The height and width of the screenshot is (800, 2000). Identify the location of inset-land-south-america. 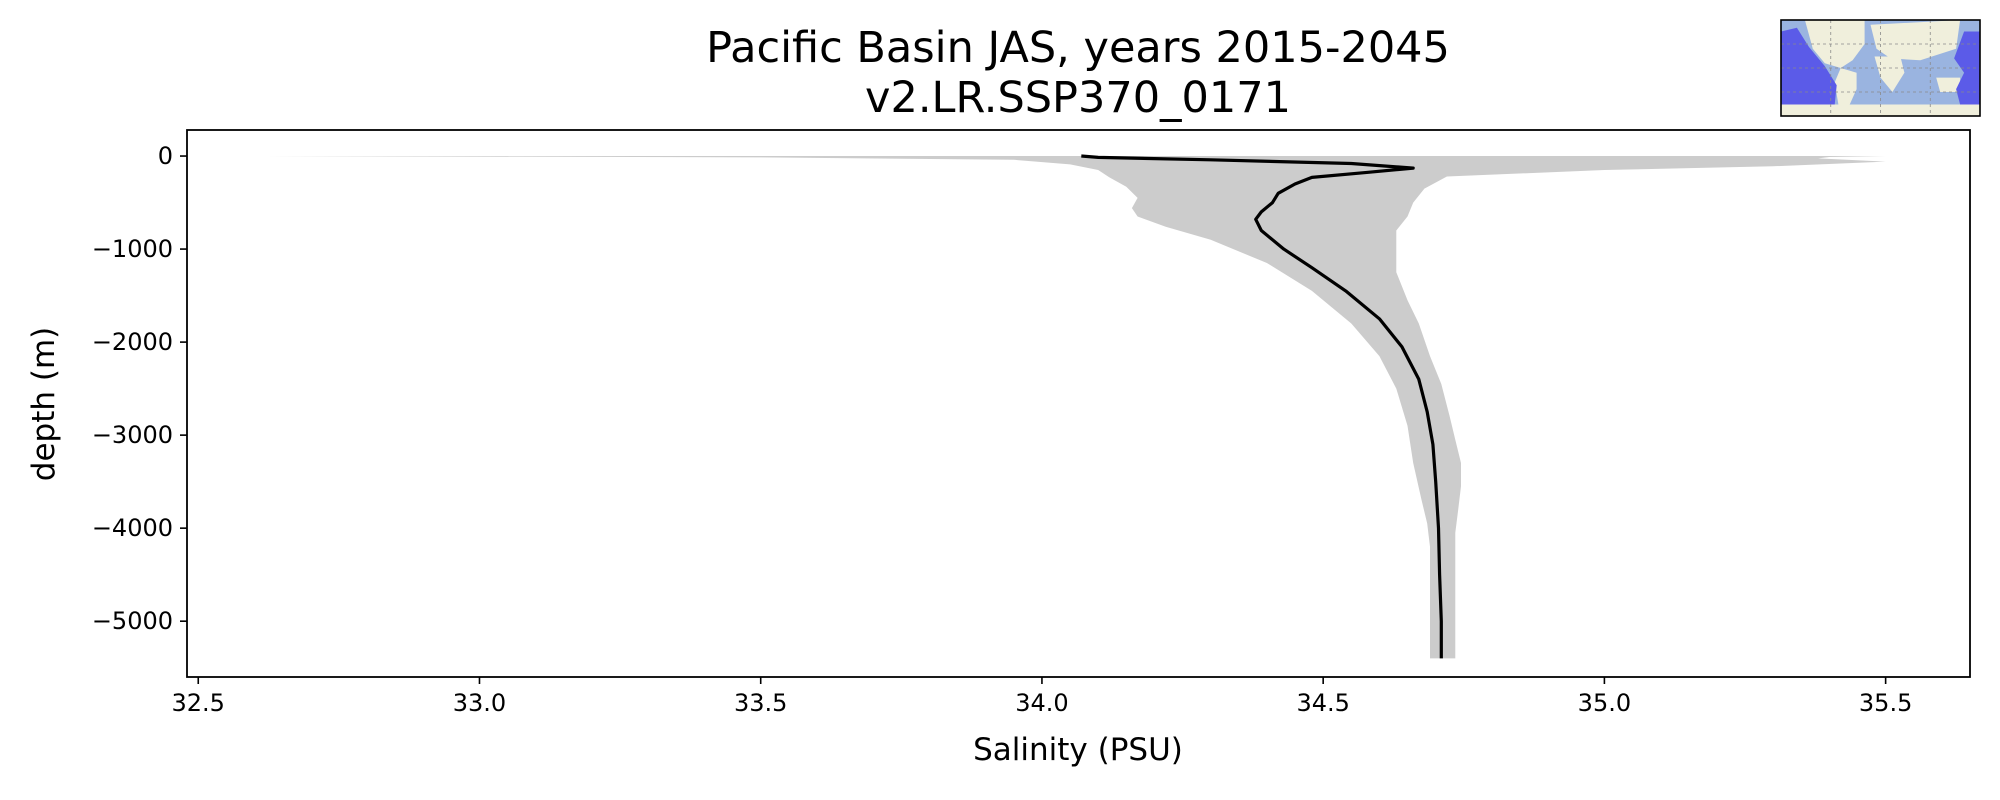
(1845, 90).